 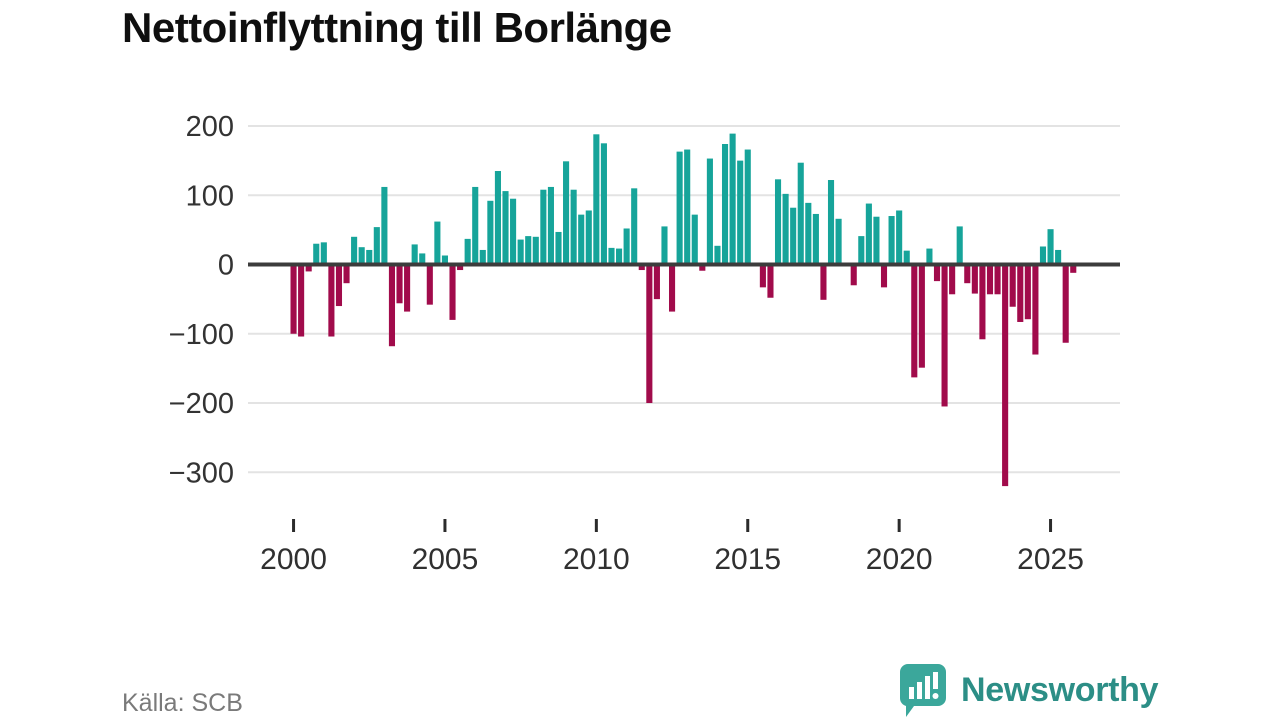 I want to click on bar-2000-Q3, so click(x=308, y=268).